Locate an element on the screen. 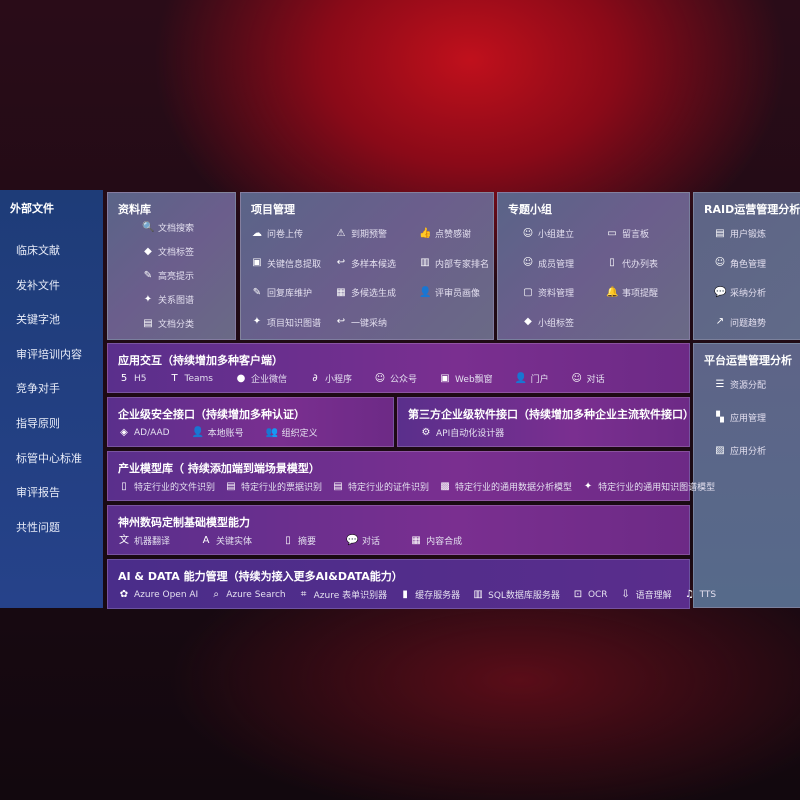  app-item: ☺ 公众号 is located at coordinates (395, 379).